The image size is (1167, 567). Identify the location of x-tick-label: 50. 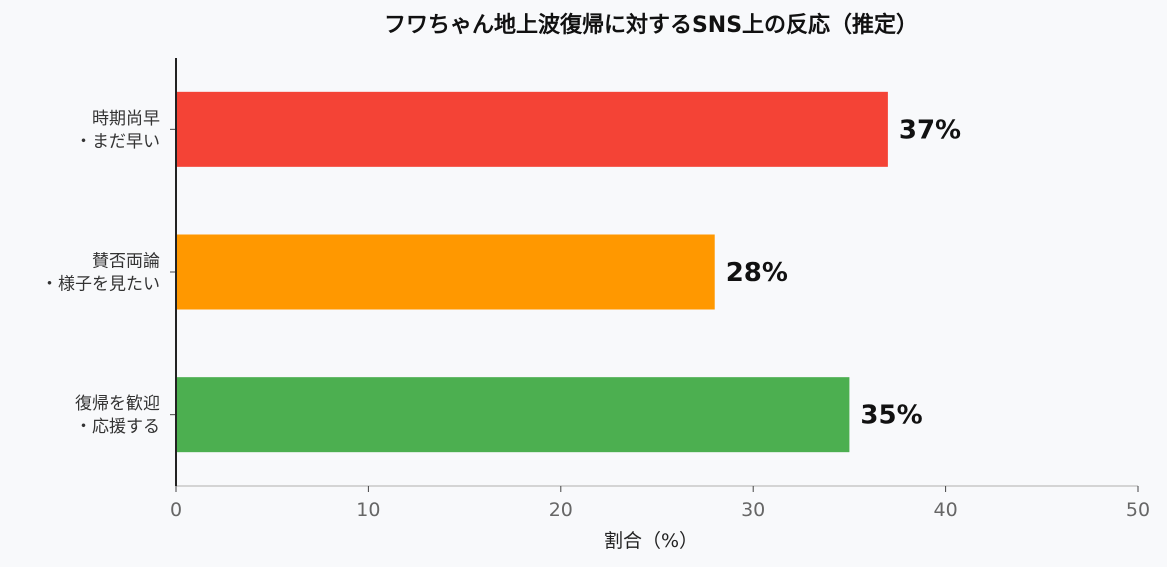
(1138, 510).